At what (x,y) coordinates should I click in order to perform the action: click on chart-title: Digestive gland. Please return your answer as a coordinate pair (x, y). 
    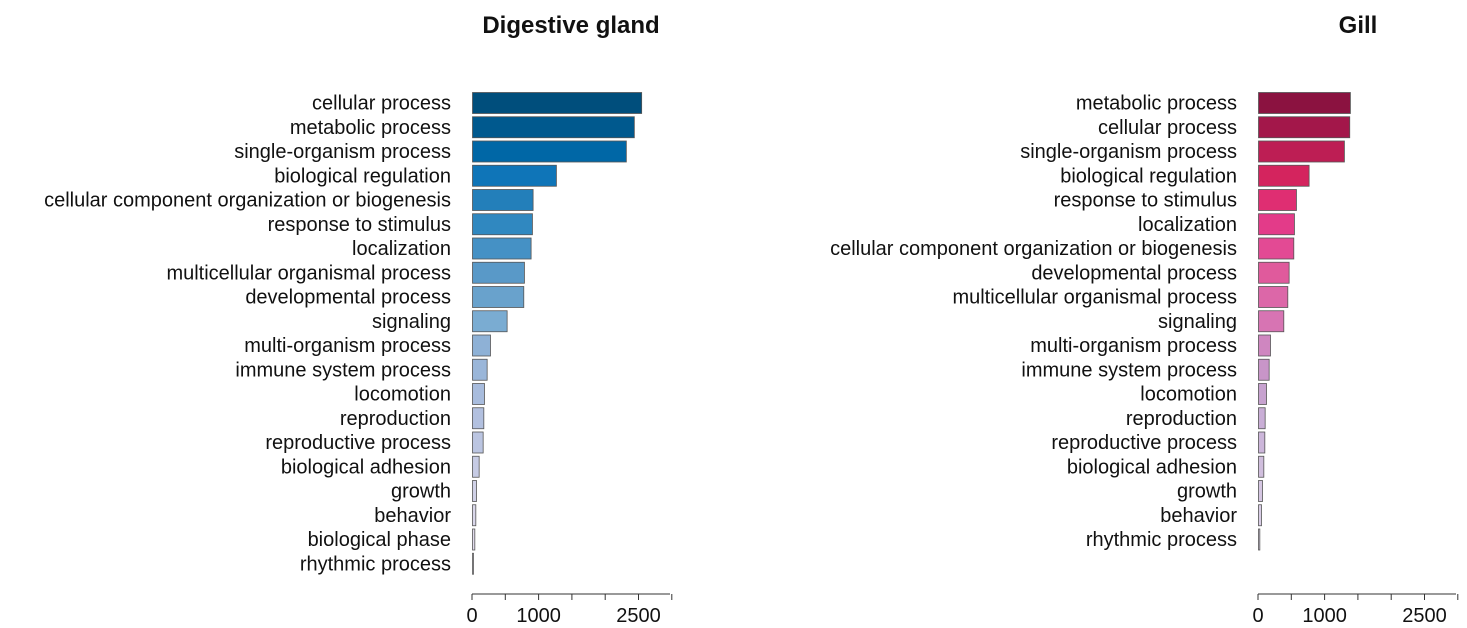
    Looking at the image, I should click on (570, 25).